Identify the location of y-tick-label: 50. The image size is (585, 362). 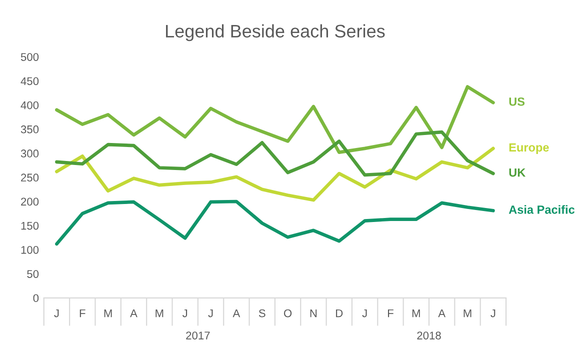
(33, 274).